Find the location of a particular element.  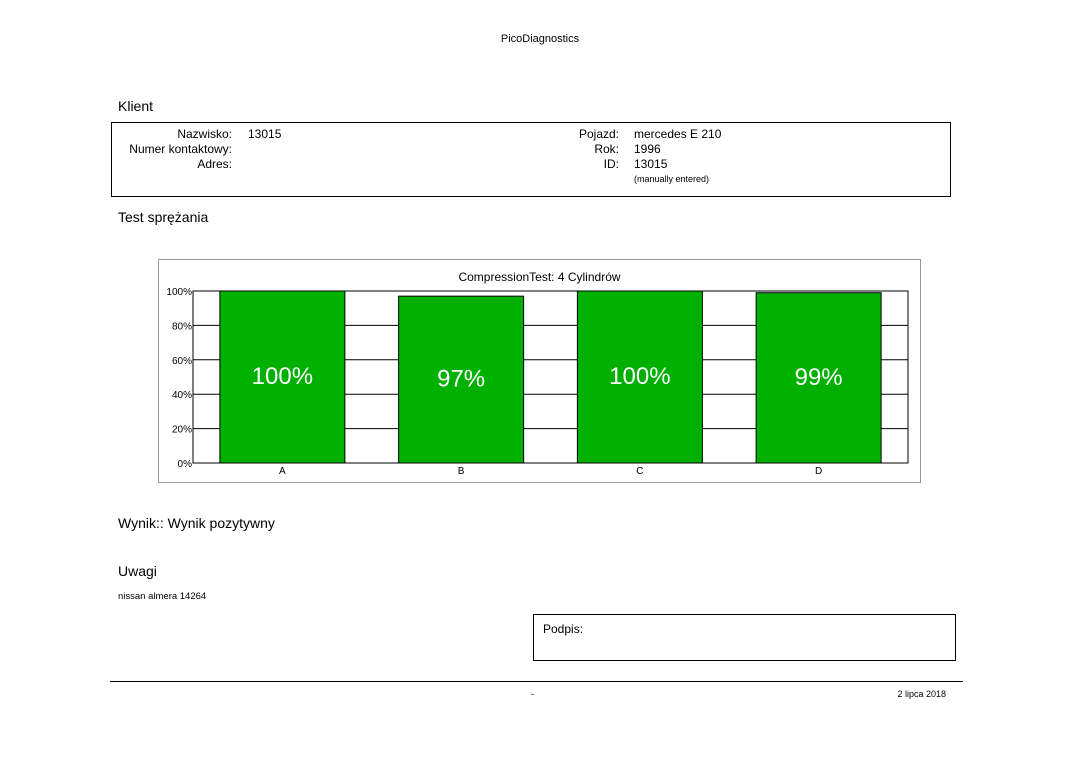

x-tick-label: B is located at coordinates (461, 471).